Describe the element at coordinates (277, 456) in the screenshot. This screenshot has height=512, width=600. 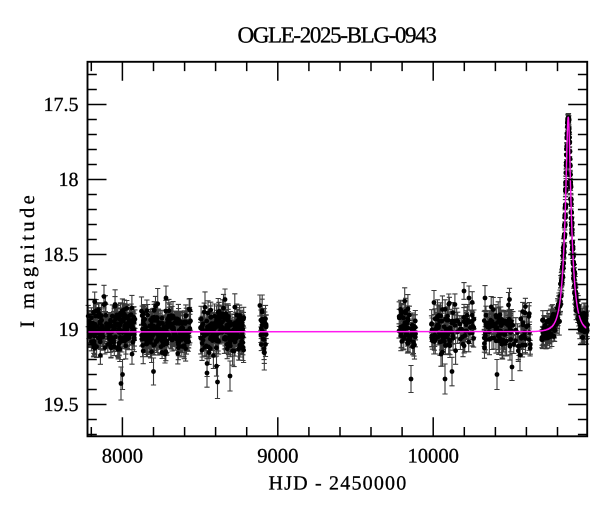
I see `svg-text: 9000` at that location.